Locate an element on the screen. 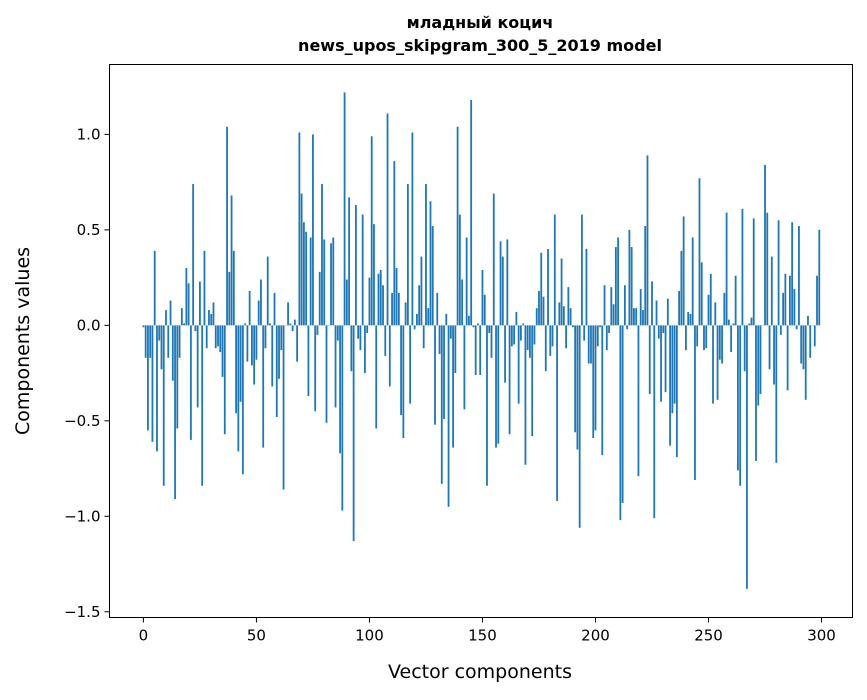  x-tick-label: 200 is located at coordinates (595, 636).